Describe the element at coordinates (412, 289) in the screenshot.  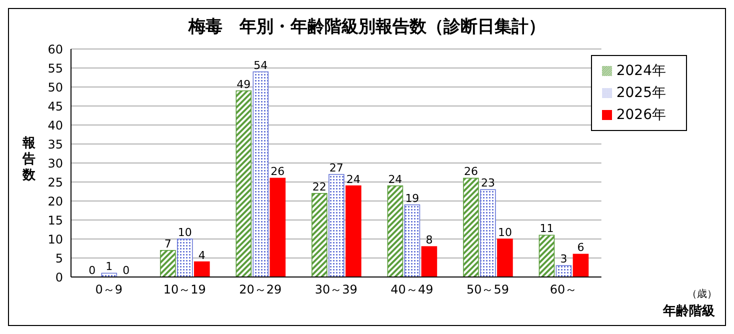
I see `x-tick-label: 40～49` at that location.